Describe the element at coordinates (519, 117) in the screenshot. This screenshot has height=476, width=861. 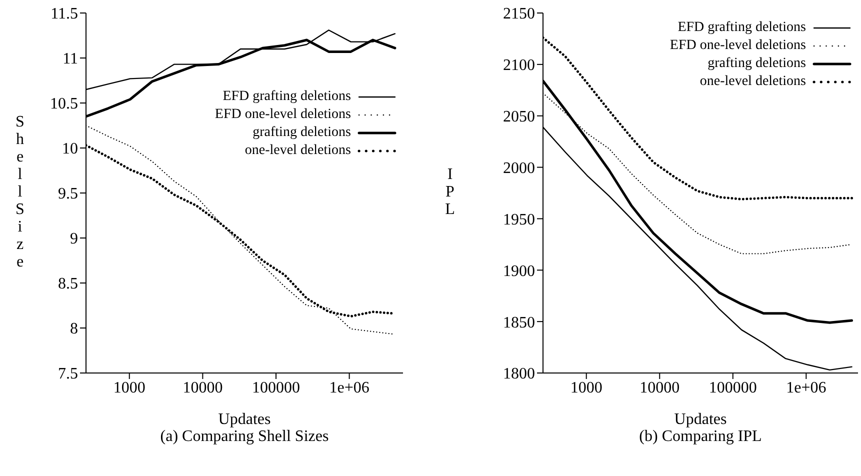
I see `y-tick-label: 2050` at that location.